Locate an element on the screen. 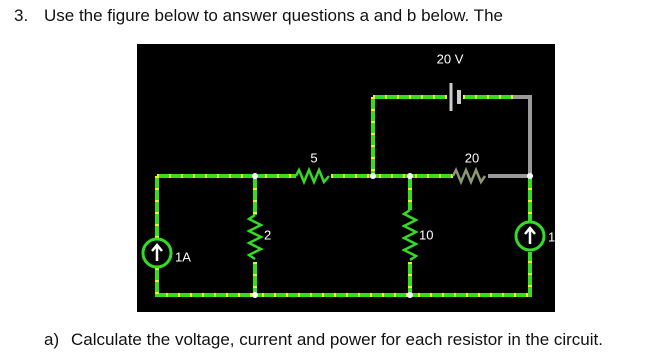 This screenshot has height=356, width=671. resistor-label: 2 is located at coordinates (267, 234).